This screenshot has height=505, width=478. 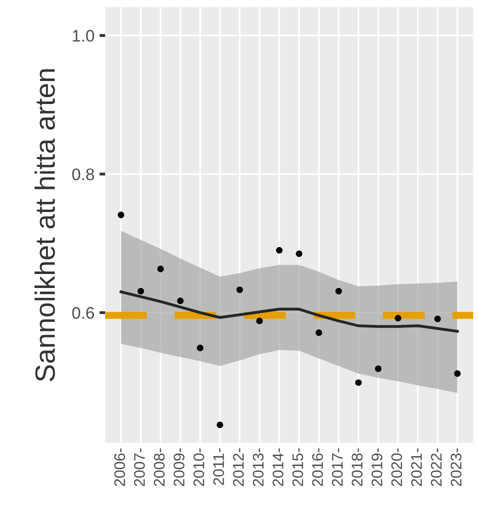 I want to click on x-tick-label: 2011-, so click(x=218, y=466).